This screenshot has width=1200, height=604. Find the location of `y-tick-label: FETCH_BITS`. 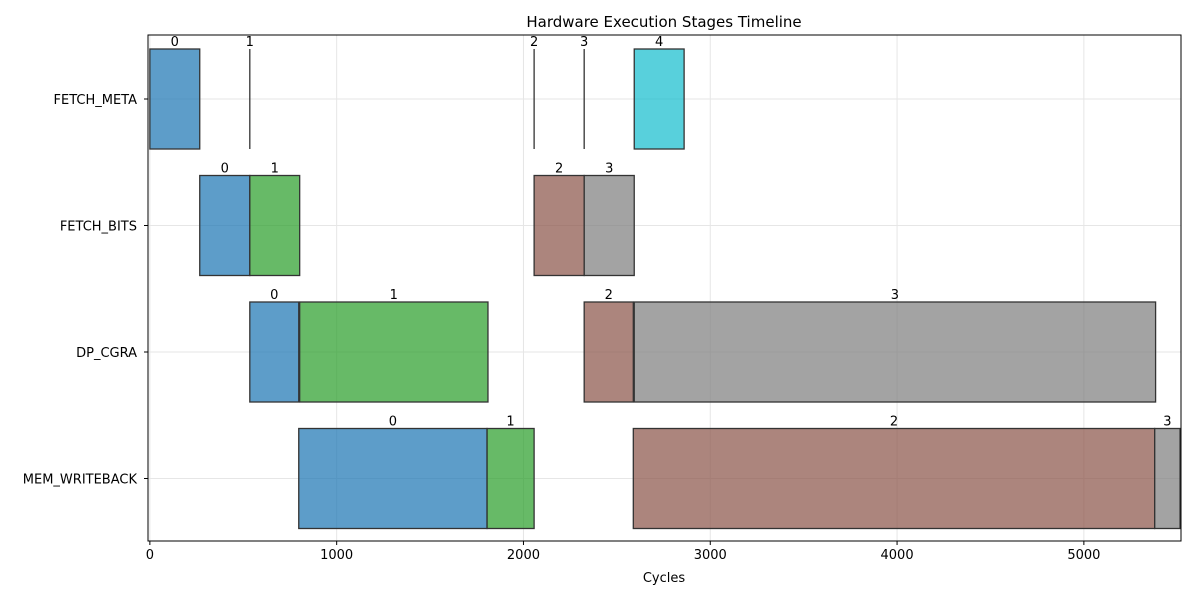

y-tick-label: FETCH_BITS is located at coordinates (98, 227).